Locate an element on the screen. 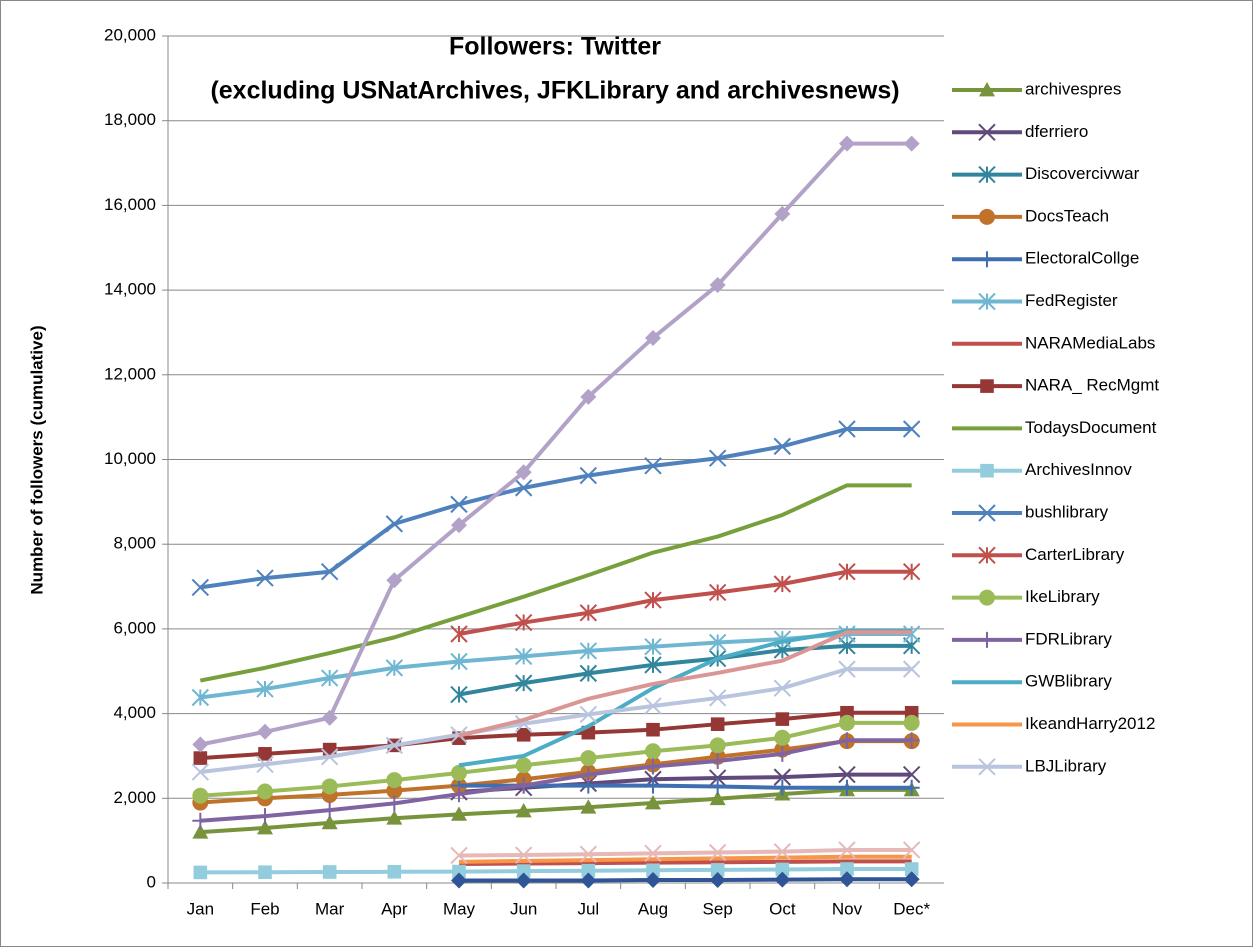 This screenshot has height=947, width=1253. legend-label: dferriero is located at coordinates (1056, 131).